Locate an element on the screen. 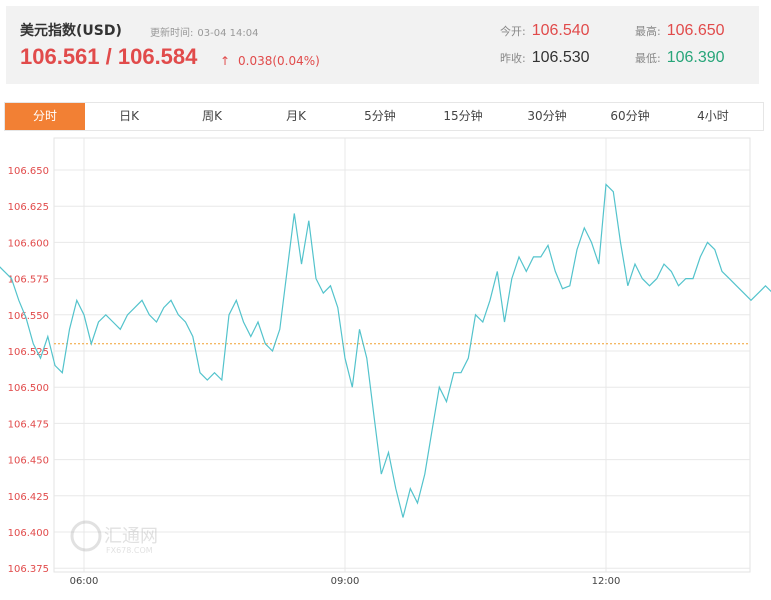  open-value: 106.540 is located at coordinates (560, 30).